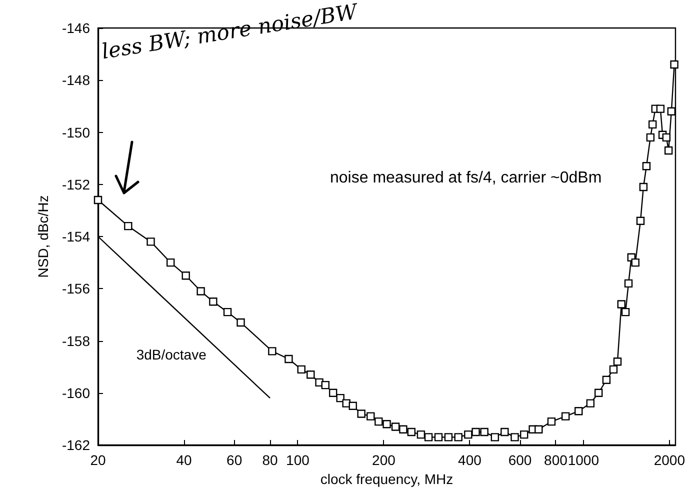  Describe the element at coordinates (234, 460) in the screenshot. I see `x-tick-label: 60` at that location.